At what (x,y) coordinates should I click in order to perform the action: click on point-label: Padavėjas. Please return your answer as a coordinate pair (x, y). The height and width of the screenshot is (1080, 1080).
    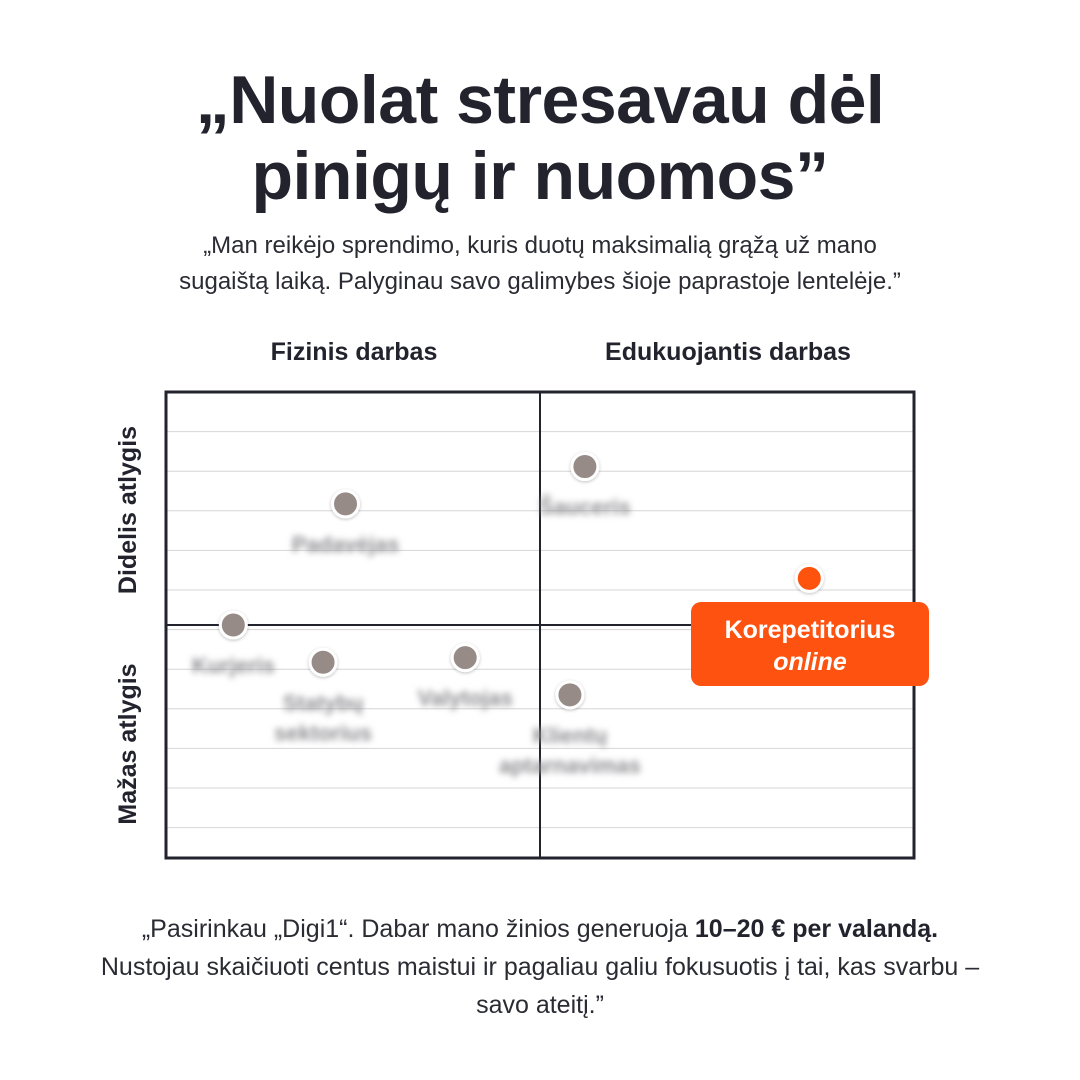
    Looking at the image, I should click on (346, 544).